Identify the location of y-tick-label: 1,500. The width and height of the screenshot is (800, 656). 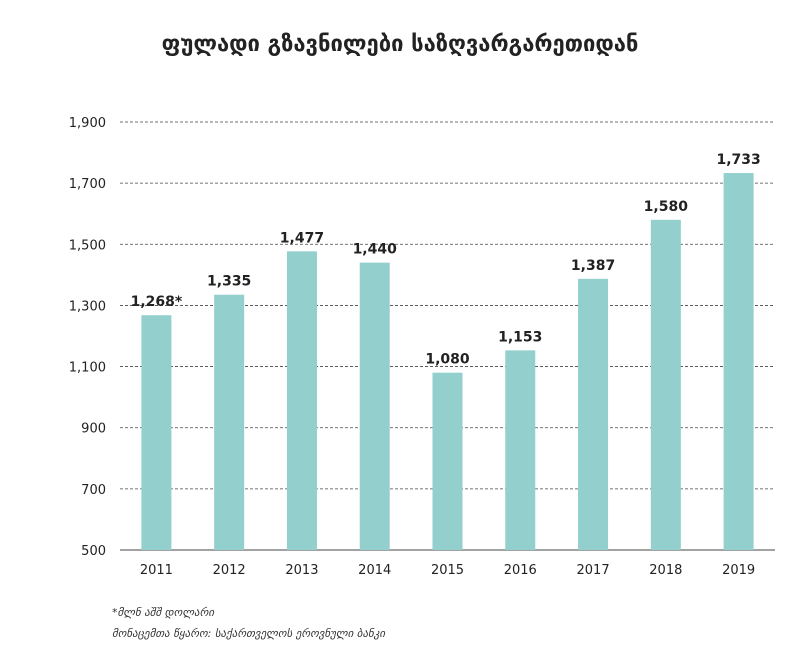
(87, 245).